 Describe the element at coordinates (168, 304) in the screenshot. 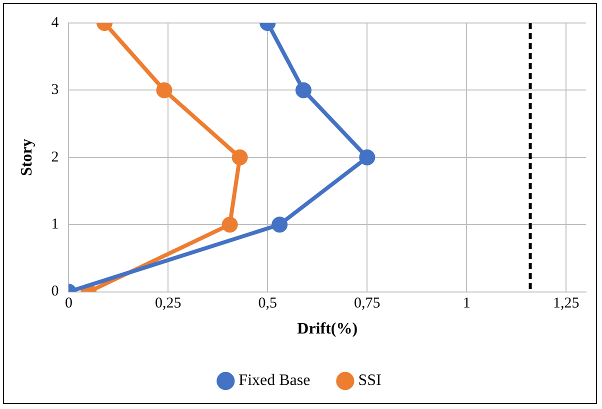

I see `x-tick-label: 0,25` at that location.